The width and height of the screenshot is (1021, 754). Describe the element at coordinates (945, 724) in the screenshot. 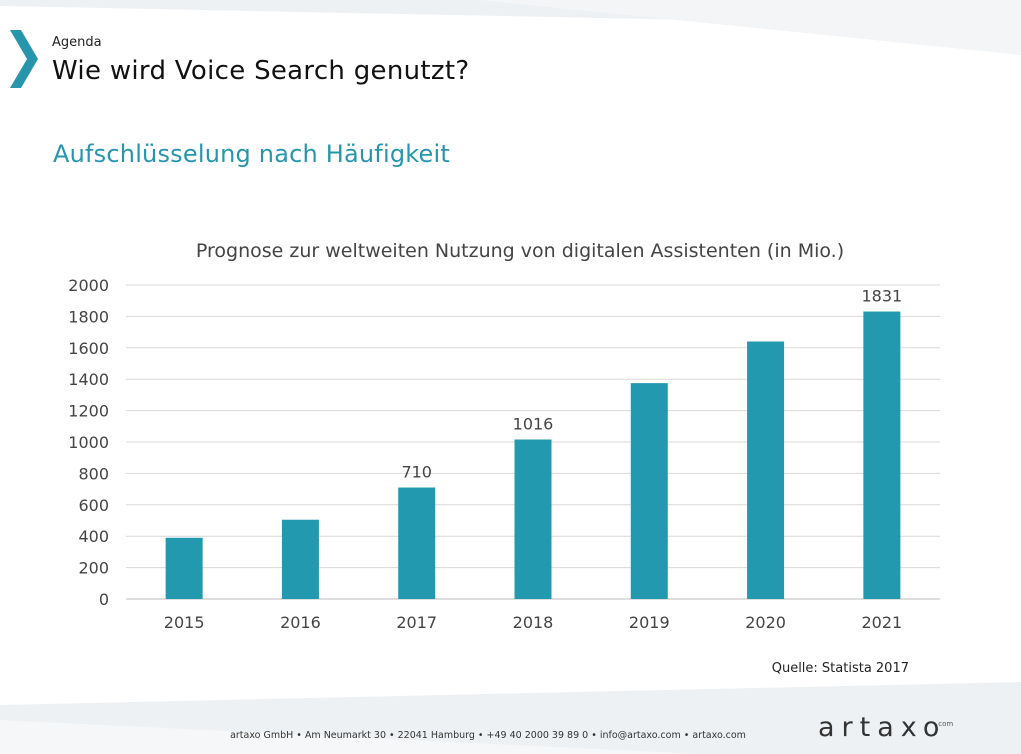

I see `logo-suffix: .com` at that location.